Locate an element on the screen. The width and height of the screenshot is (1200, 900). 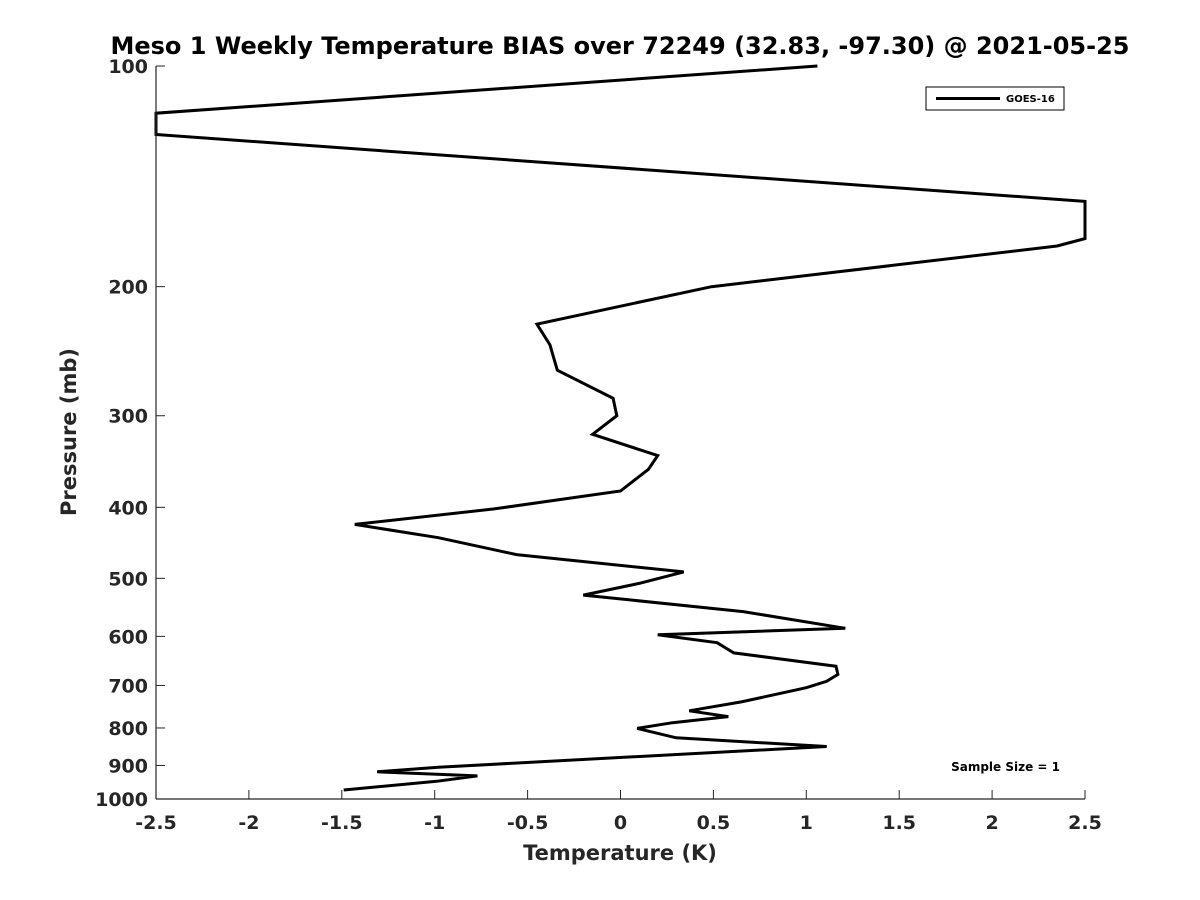
y-tick-label: 900 is located at coordinates (128, 766).